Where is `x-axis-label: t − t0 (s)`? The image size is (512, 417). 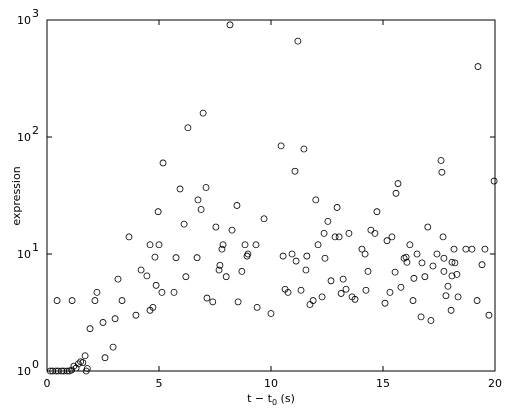
x-axis-label: t − t0 (s) is located at coordinates (271, 399).